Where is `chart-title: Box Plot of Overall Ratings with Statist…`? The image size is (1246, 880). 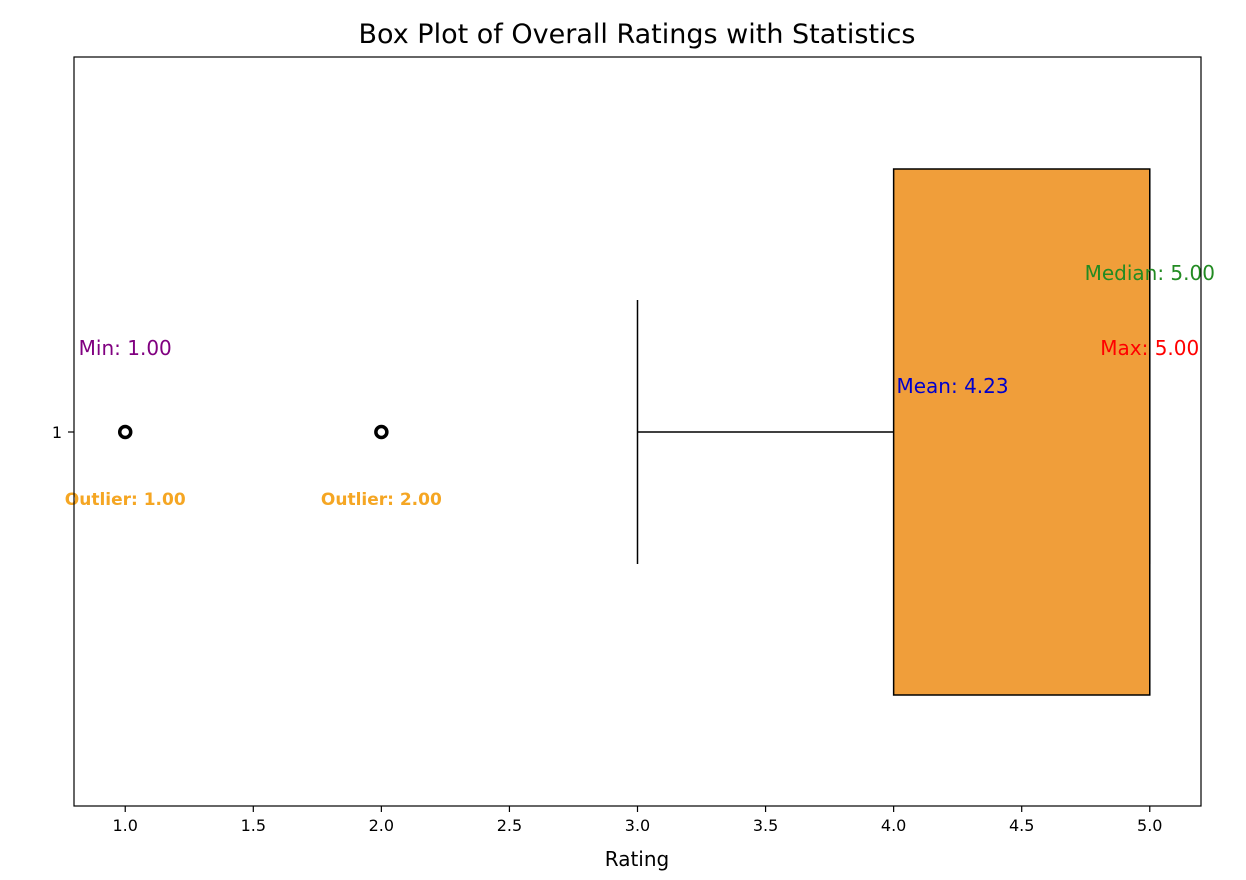
chart-title: Box Plot of Overall Ratings with Statist… is located at coordinates (637, 34).